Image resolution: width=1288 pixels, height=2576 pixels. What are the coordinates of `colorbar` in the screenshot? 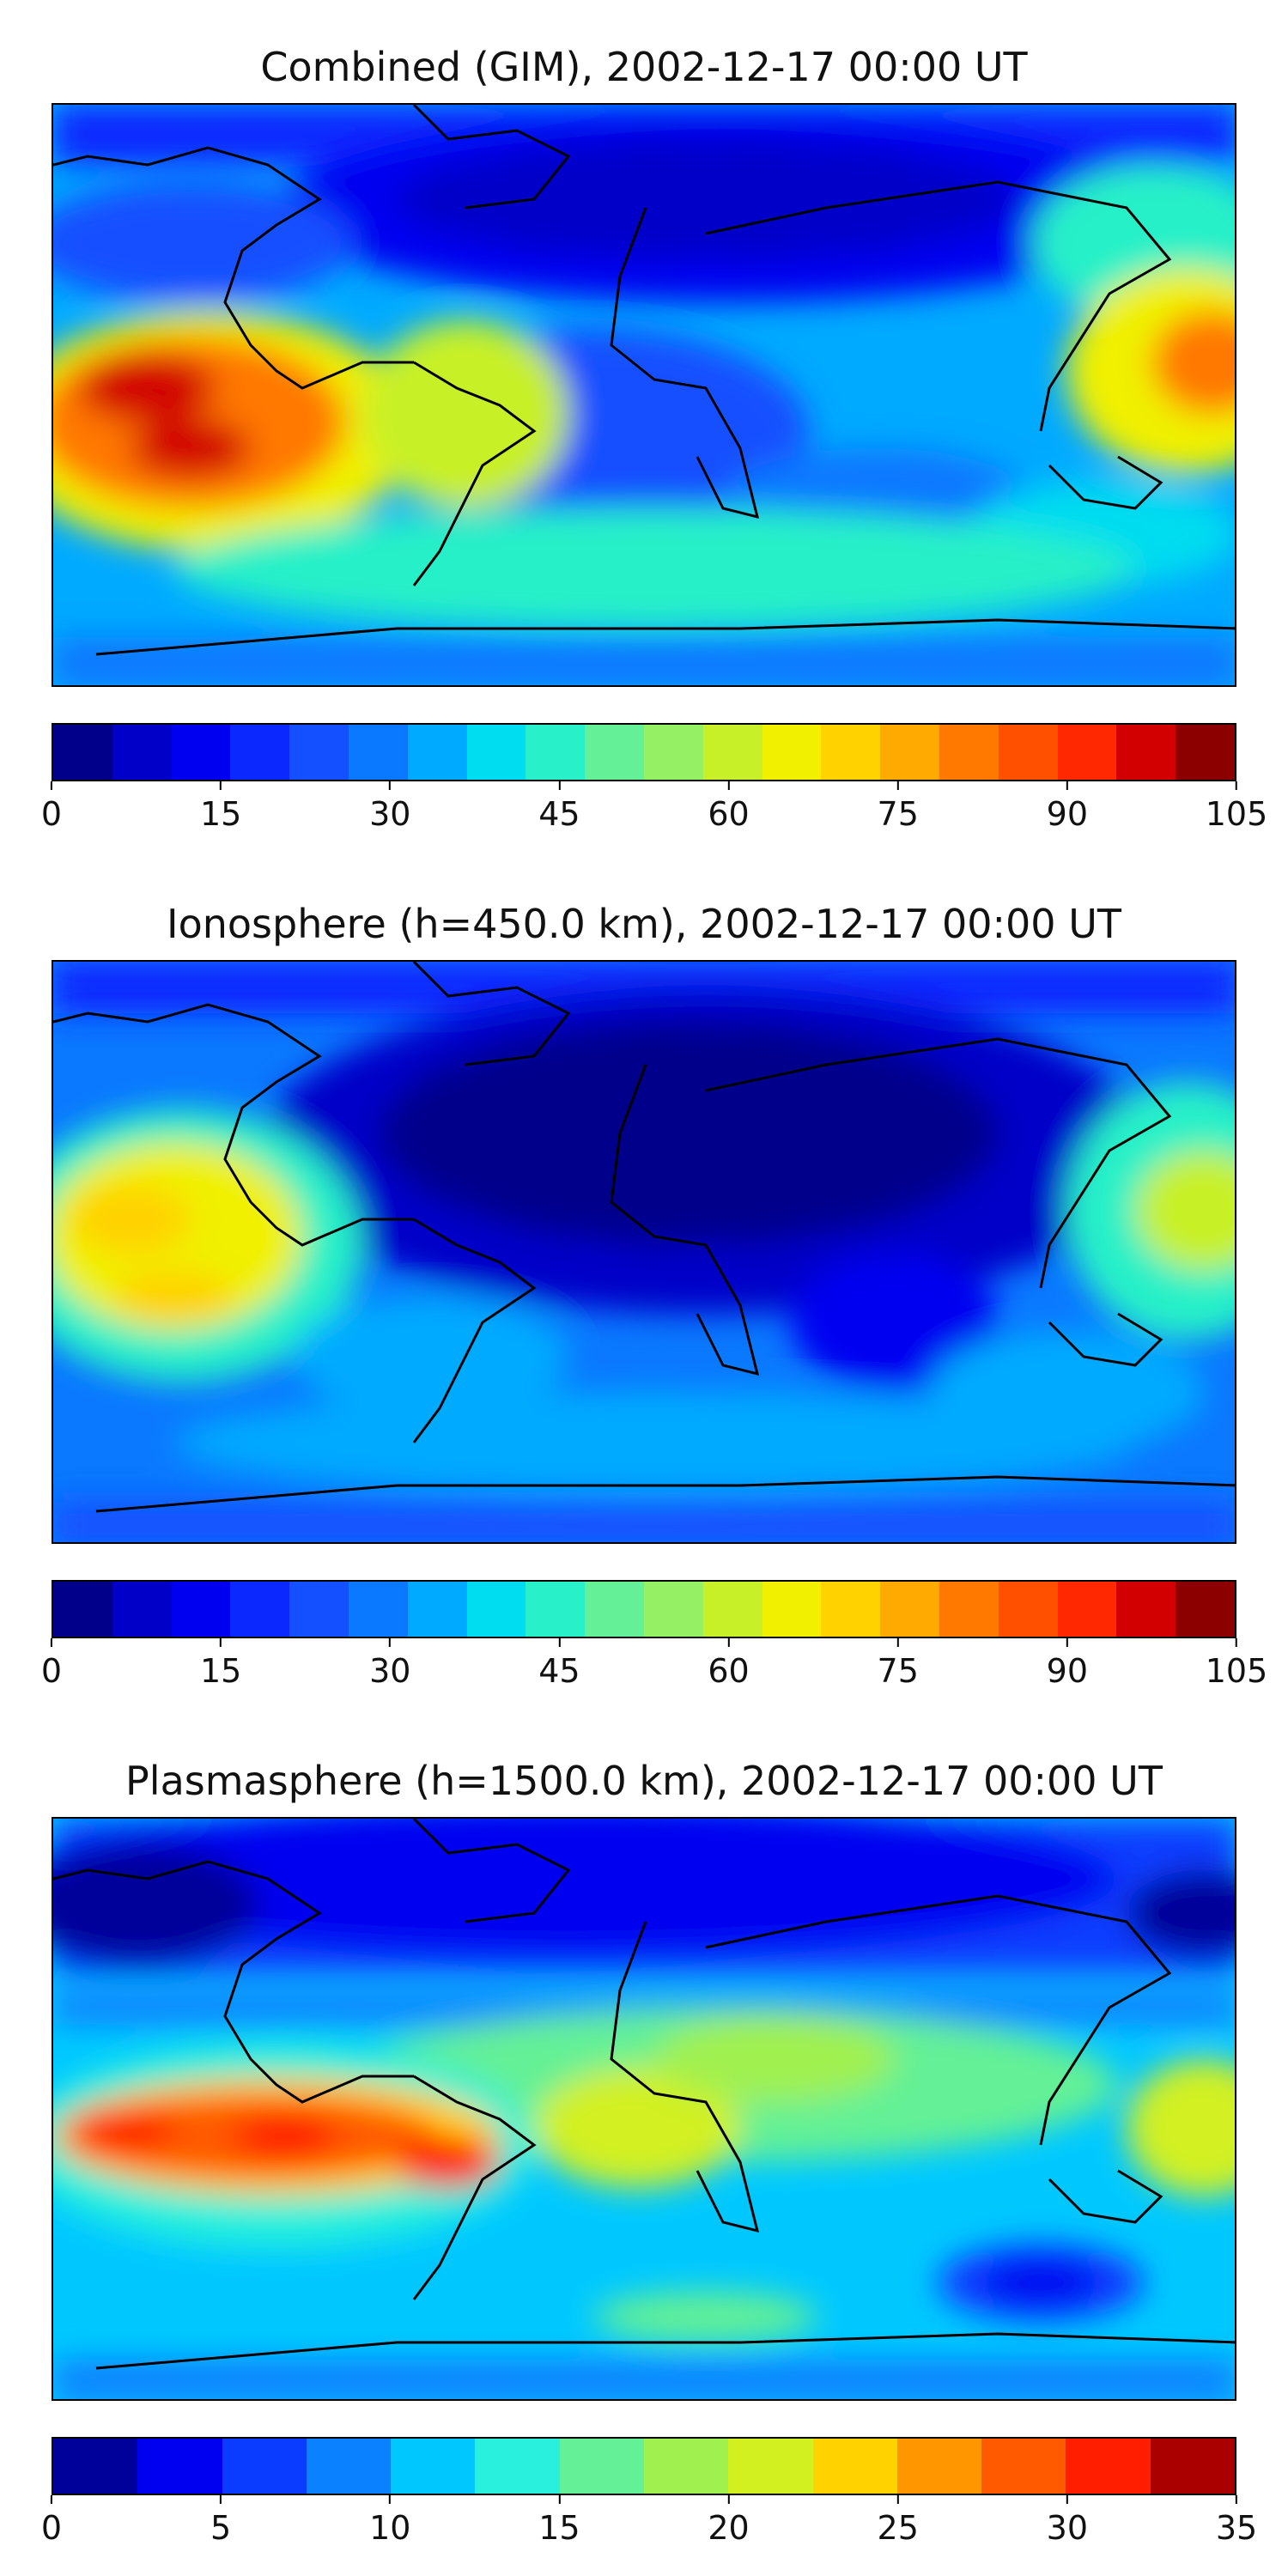 It's located at (644, 752).